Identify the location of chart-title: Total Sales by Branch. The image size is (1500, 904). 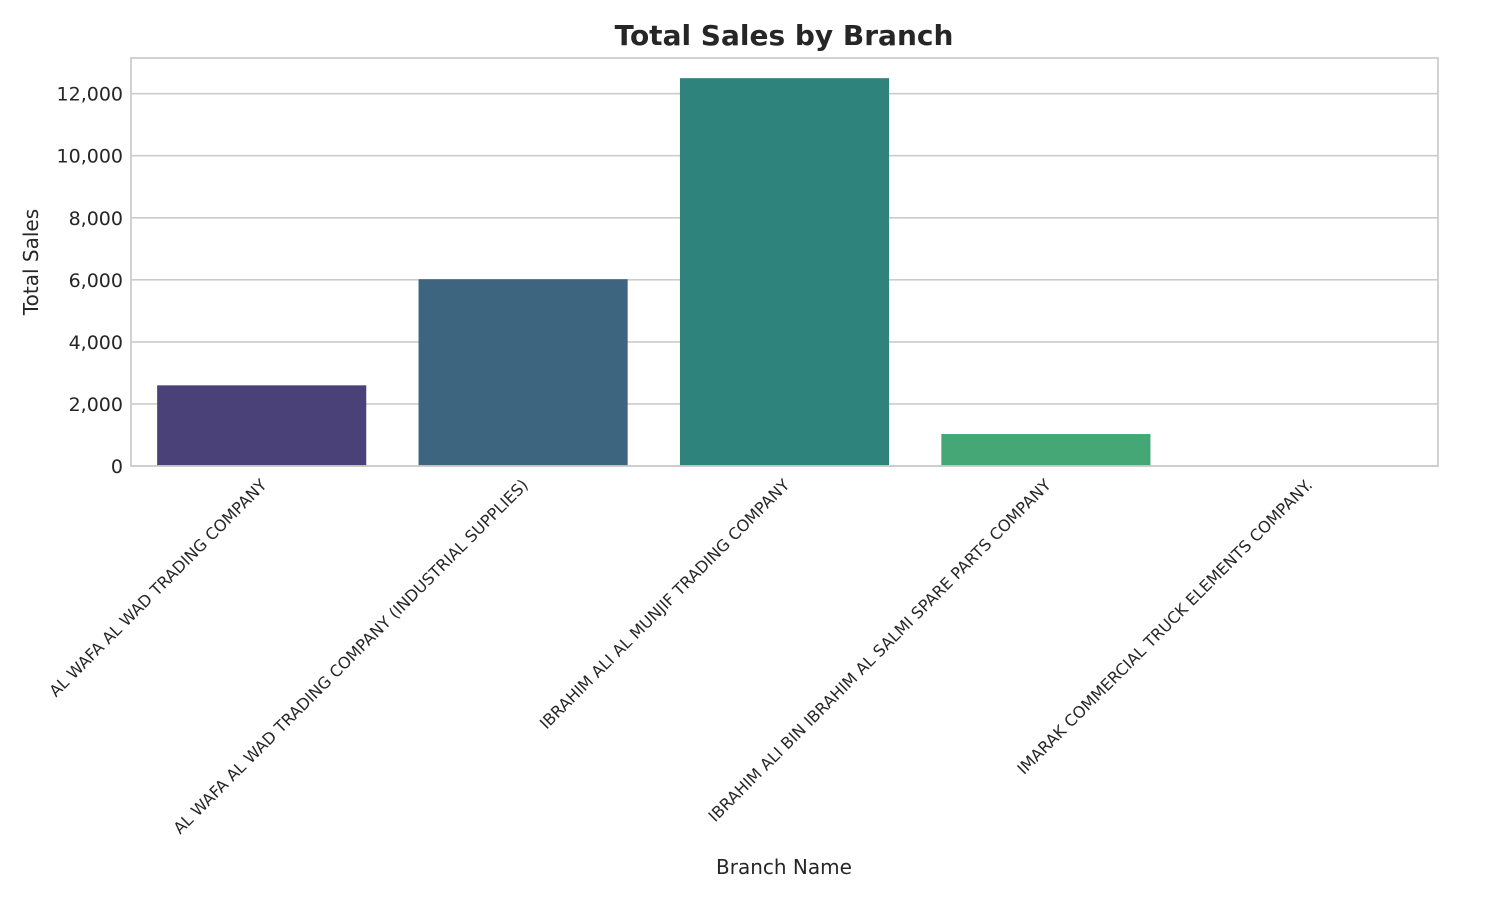
(784, 35).